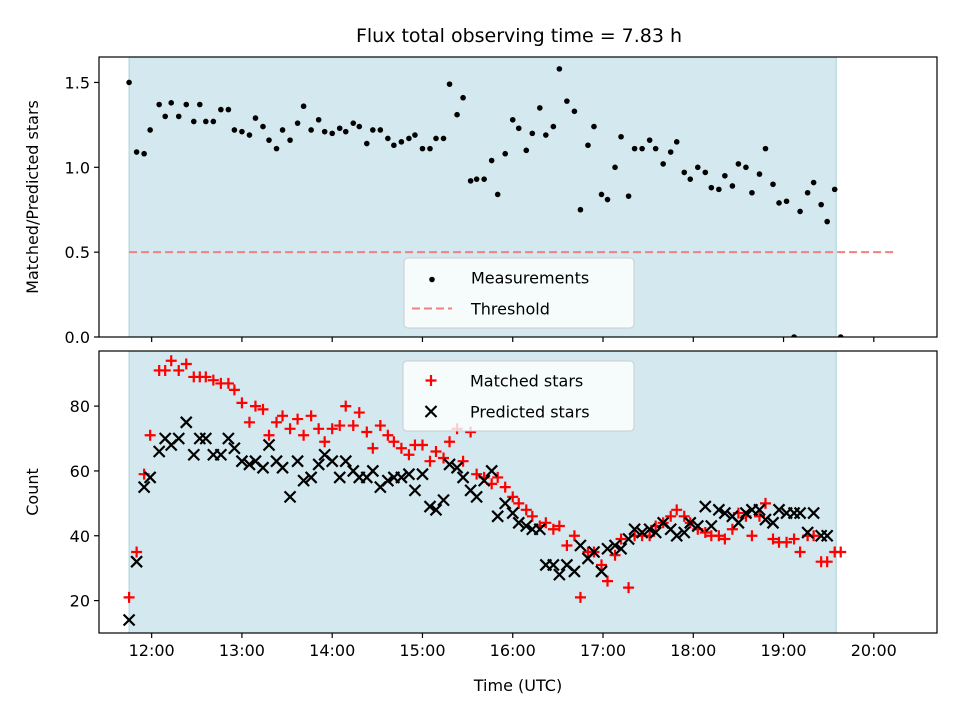 Image resolution: width=960 pixels, height=725 pixels. I want to click on y-tick-label: 40, so click(80, 536).